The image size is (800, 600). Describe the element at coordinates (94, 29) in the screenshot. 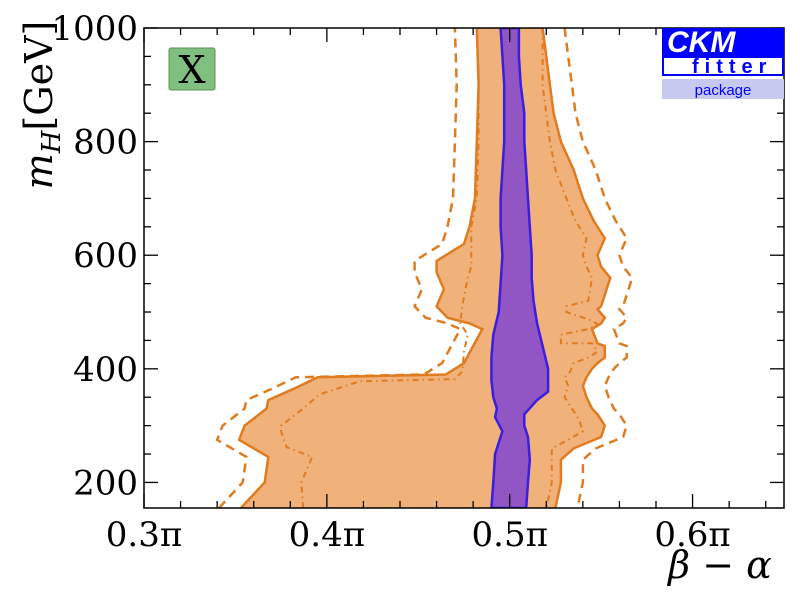

I see `y-tick-label: 1000` at that location.